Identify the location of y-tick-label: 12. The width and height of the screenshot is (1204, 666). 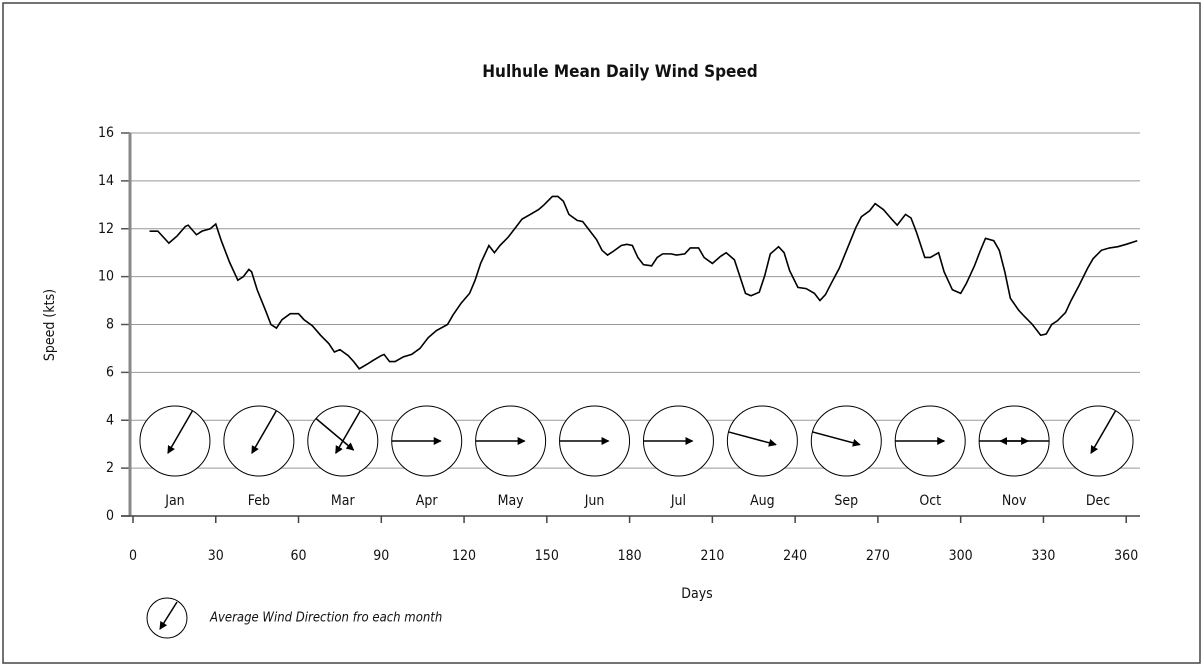
(106, 229).